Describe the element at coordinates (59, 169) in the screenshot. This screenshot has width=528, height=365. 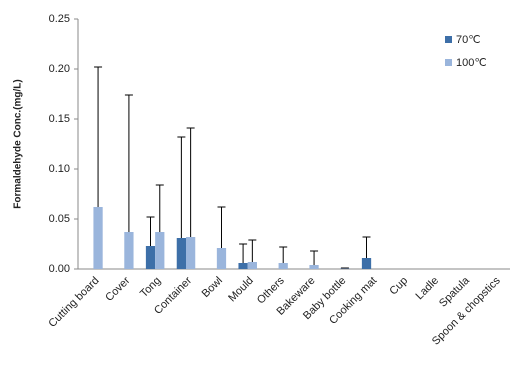
I see `y-tick-label: 0.10` at that location.